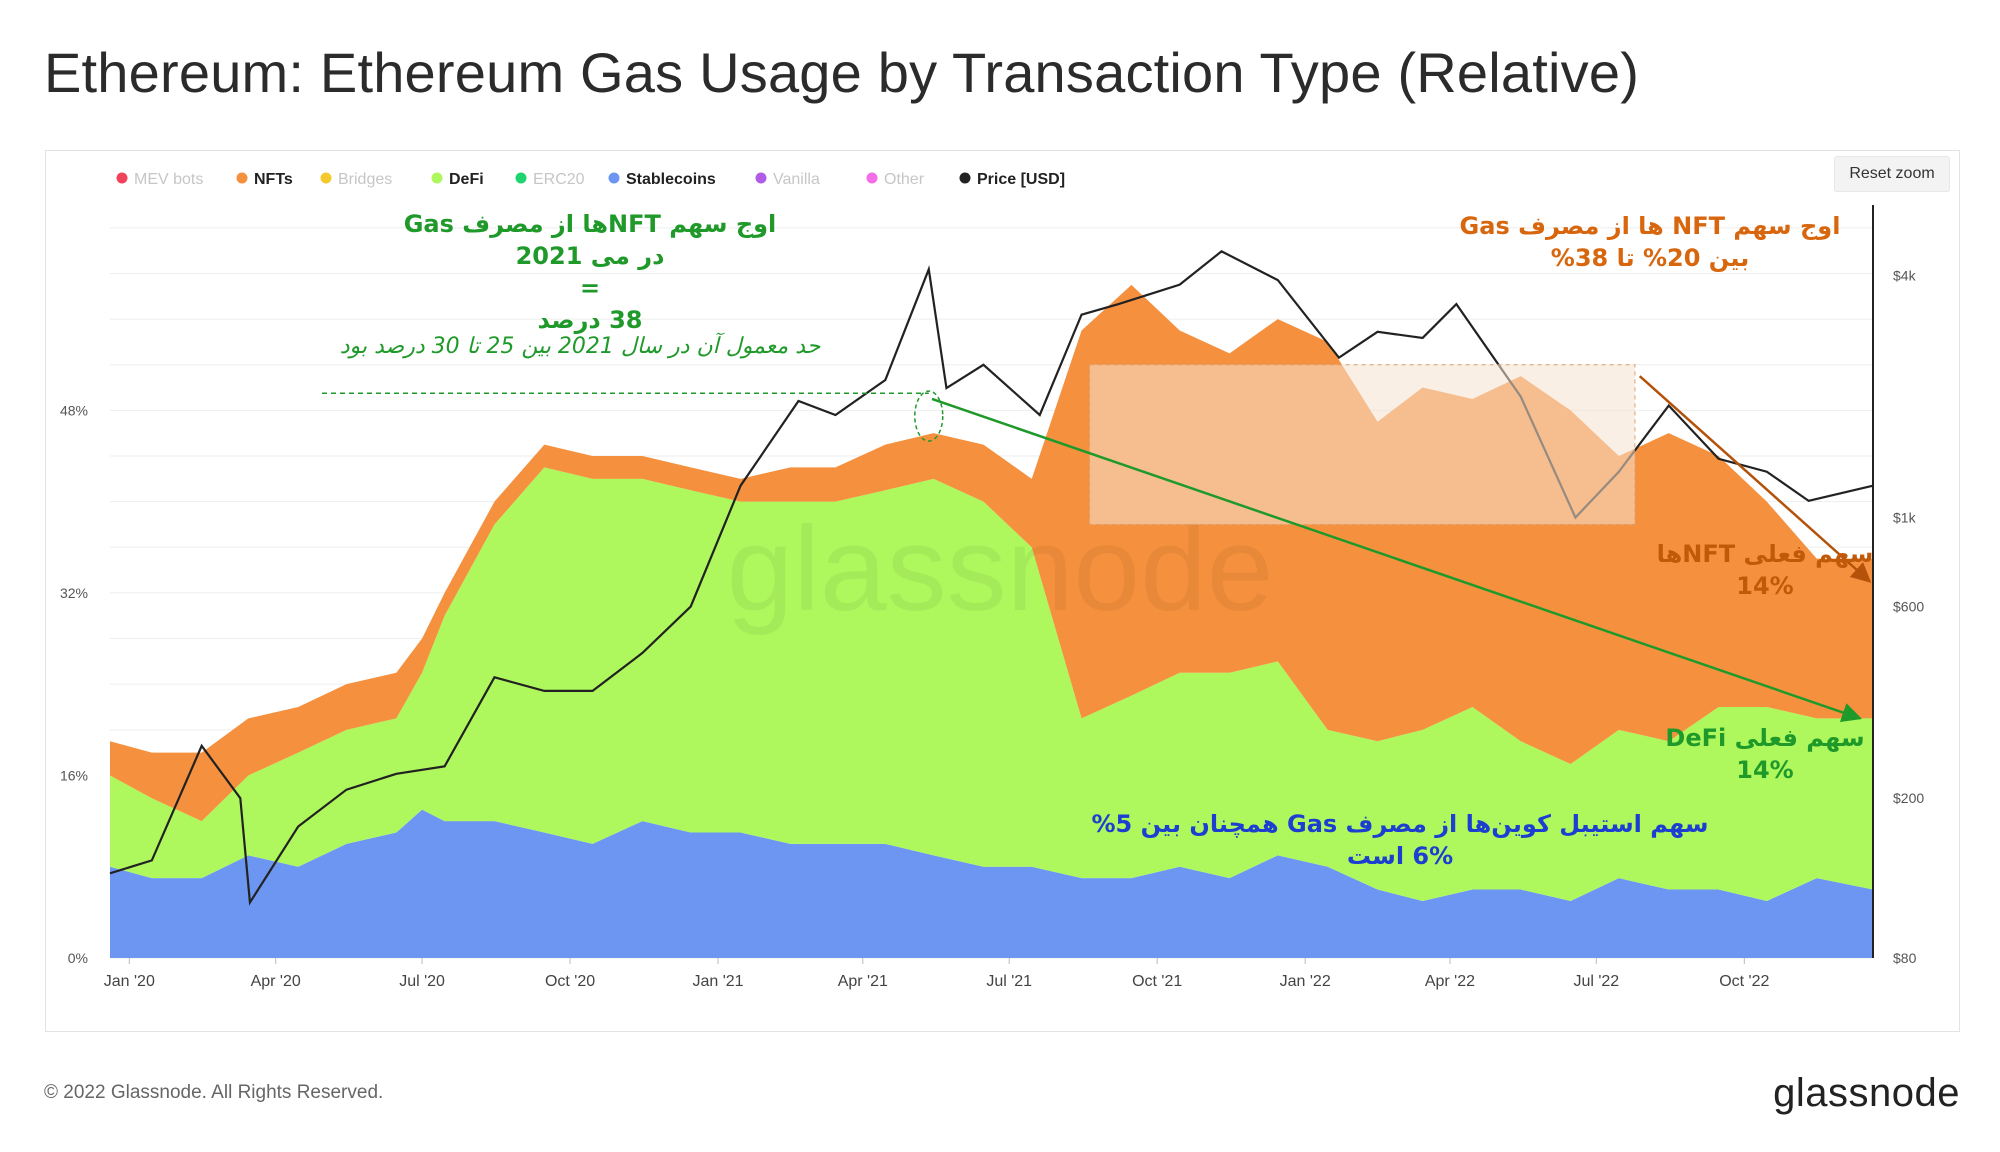  I want to click on legend-item-mev-bots: MEV bots, so click(160, 179).